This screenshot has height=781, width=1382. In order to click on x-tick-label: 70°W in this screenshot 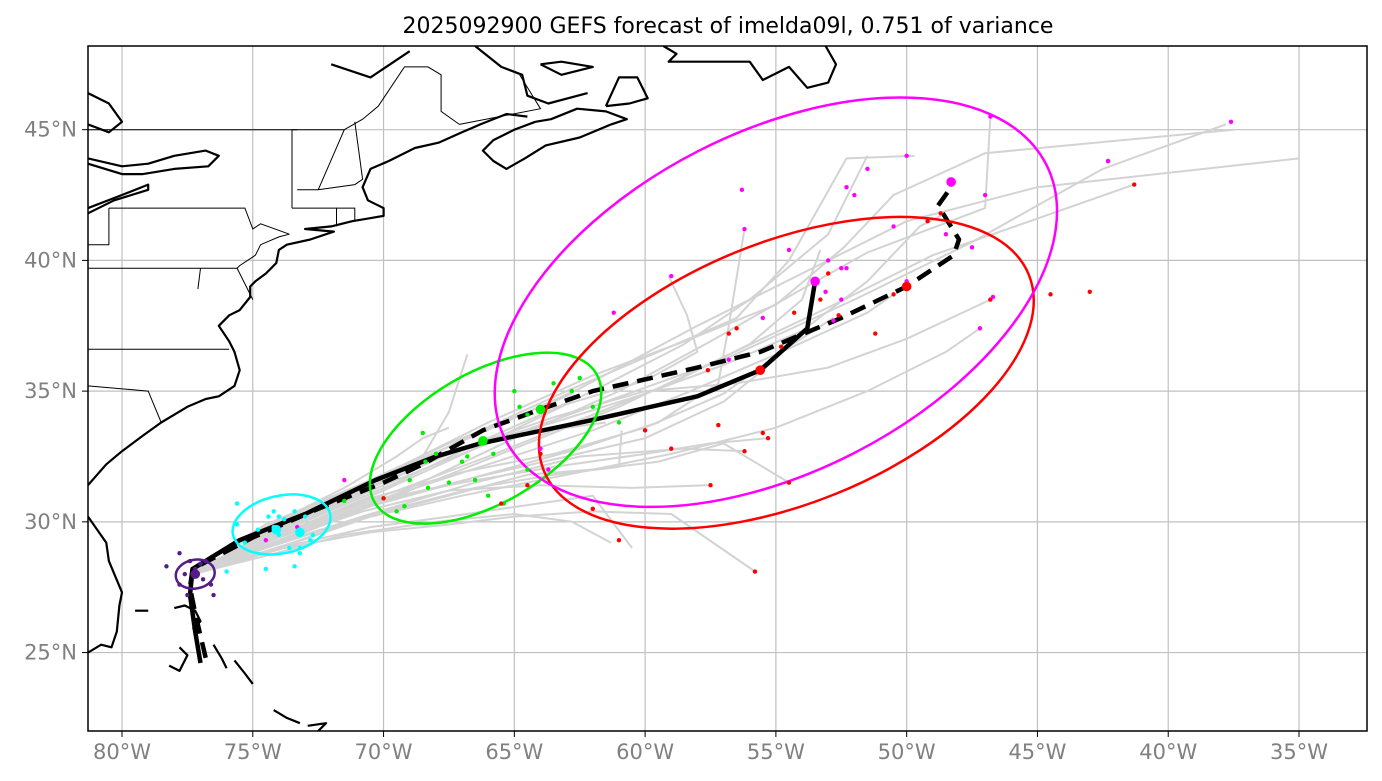, I will do `click(384, 752)`.